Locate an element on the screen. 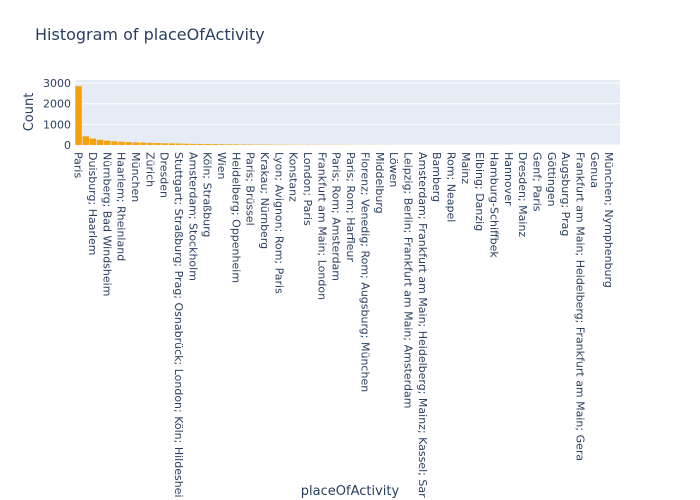 Image resolution: width=700 pixels, height=500 pixels. x-tick-label: Göttingen is located at coordinates (551, 179).